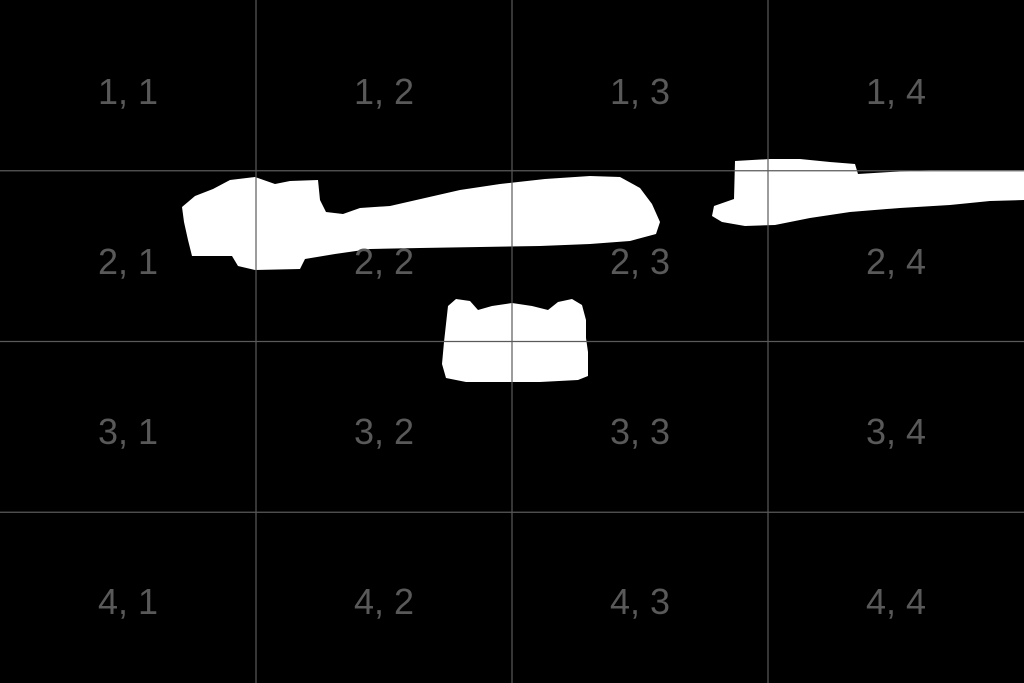 This screenshot has width=1024, height=683. What do you see at coordinates (384, 91) in the screenshot?
I see `cell-label-1-2: 1, 2` at bounding box center [384, 91].